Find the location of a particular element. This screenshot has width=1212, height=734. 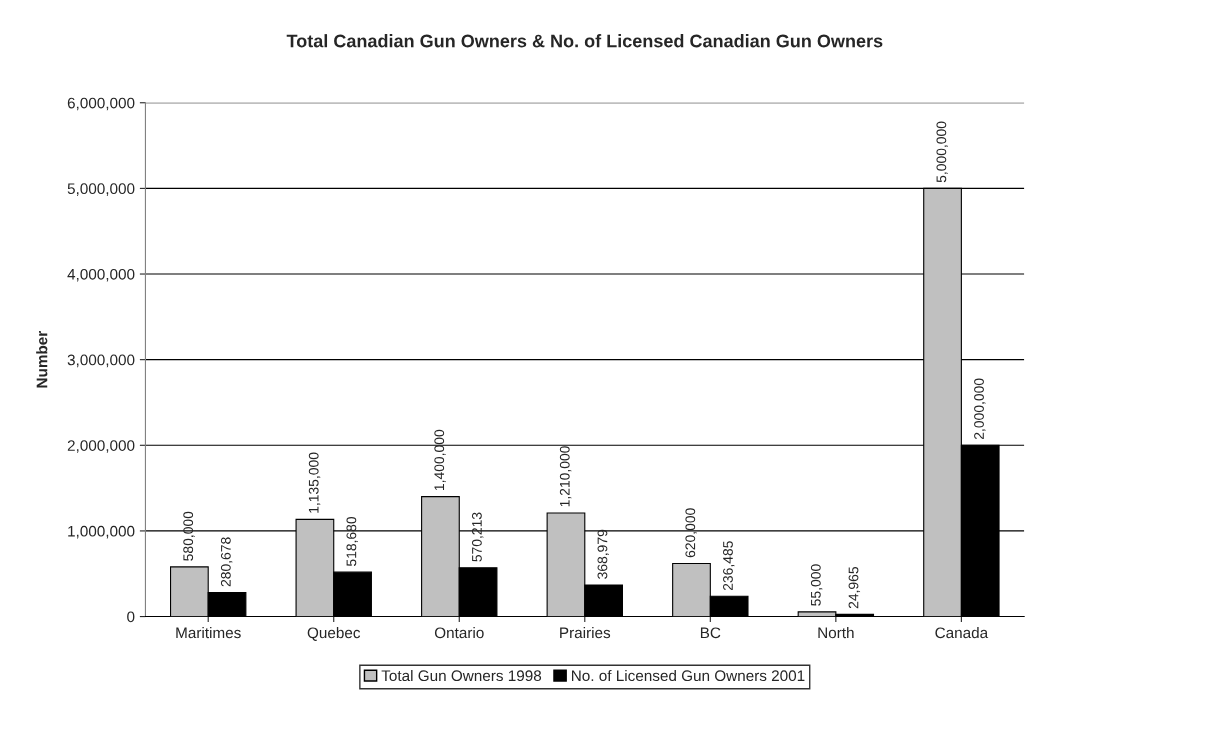

chart-title: Total Canadian Gun Owners & No. of Licensed Canadian Gun Owners is located at coordinates (584, 41).